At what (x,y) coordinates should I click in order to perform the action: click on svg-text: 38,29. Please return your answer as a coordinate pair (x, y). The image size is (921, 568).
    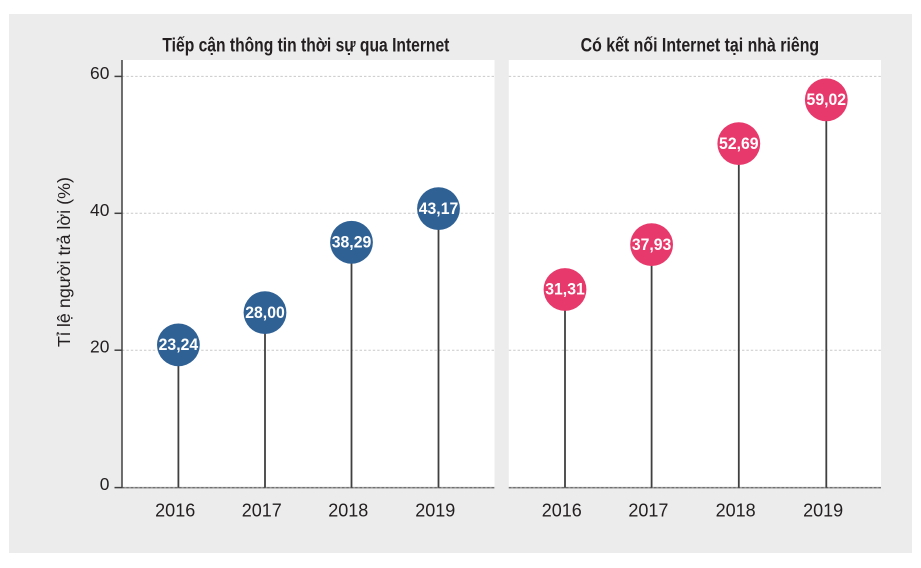
    Looking at the image, I should click on (352, 242).